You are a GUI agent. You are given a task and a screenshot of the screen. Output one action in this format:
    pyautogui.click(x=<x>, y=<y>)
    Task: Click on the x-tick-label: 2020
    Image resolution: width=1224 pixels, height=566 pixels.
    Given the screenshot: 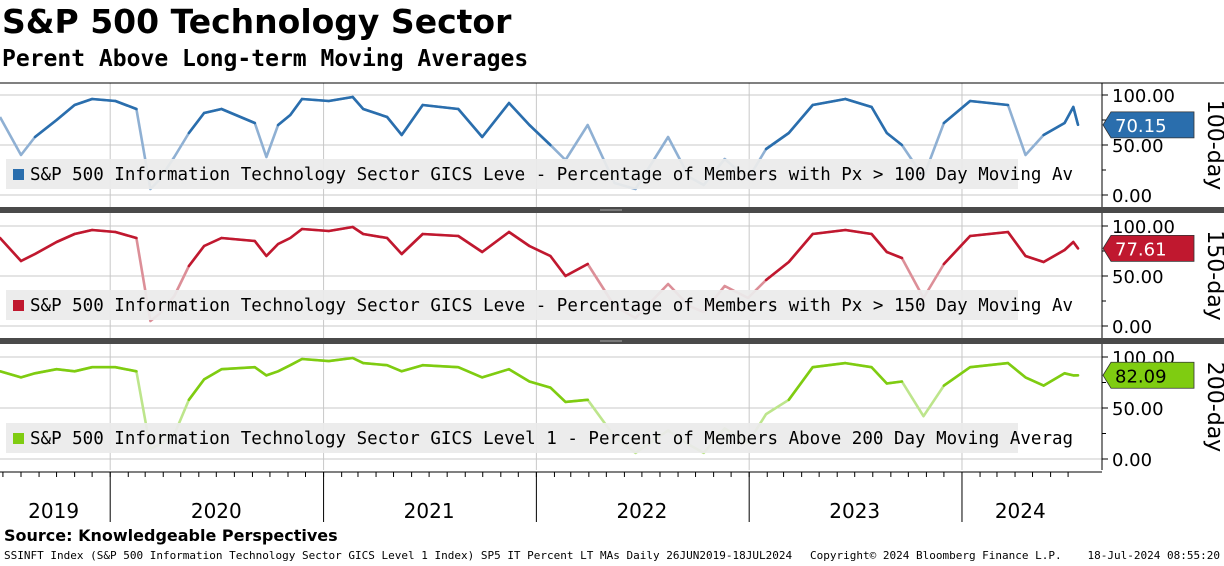 What is the action you would take?
    pyautogui.click(x=216, y=511)
    